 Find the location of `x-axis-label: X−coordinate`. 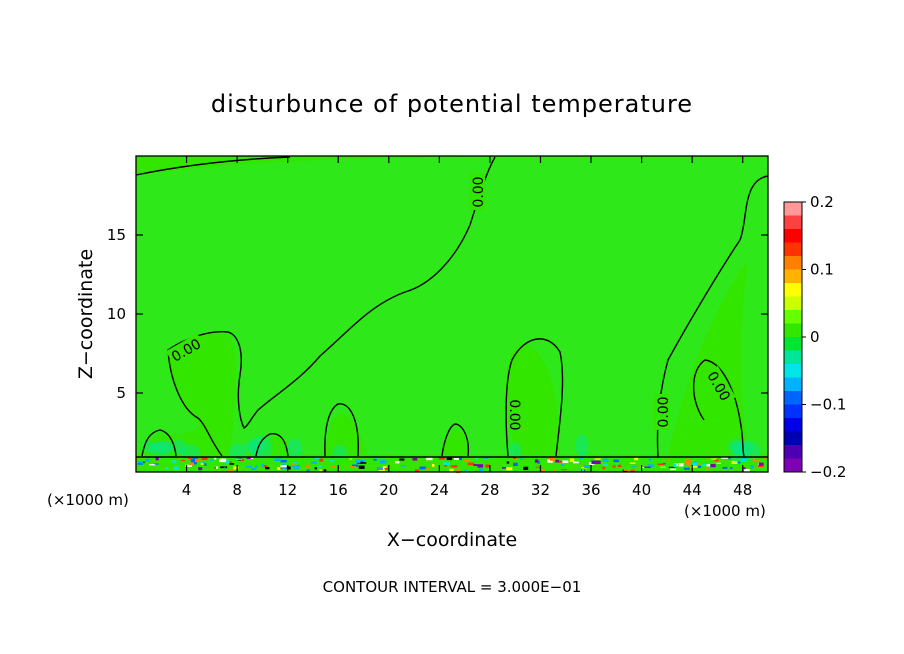

x-axis-label: X−coordinate is located at coordinates (452, 540).